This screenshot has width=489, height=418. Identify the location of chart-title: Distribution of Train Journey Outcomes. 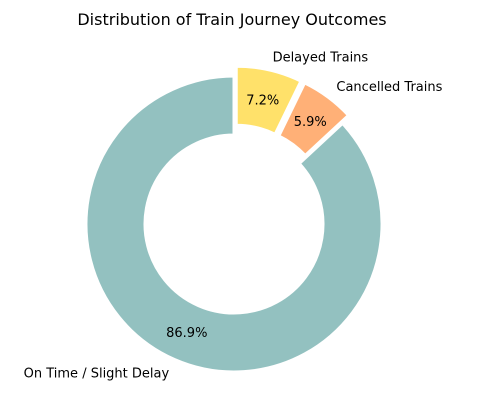
(231, 19).